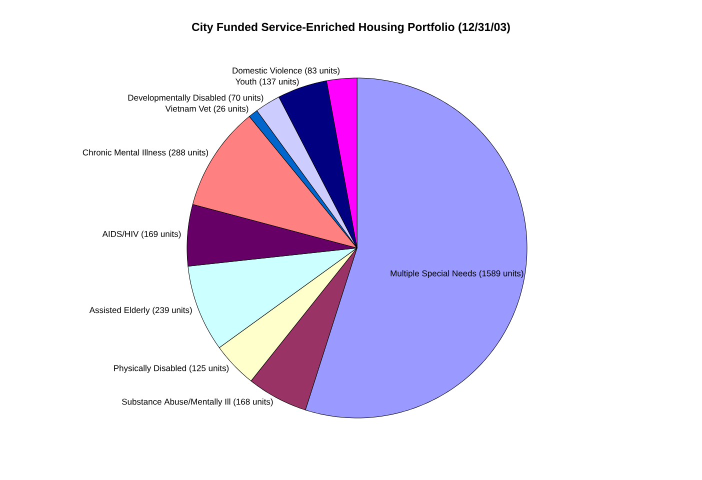 The image size is (702, 480). What do you see at coordinates (171, 368) in the screenshot?
I see `slice-label: Physically Disabled (125 units)` at bounding box center [171, 368].